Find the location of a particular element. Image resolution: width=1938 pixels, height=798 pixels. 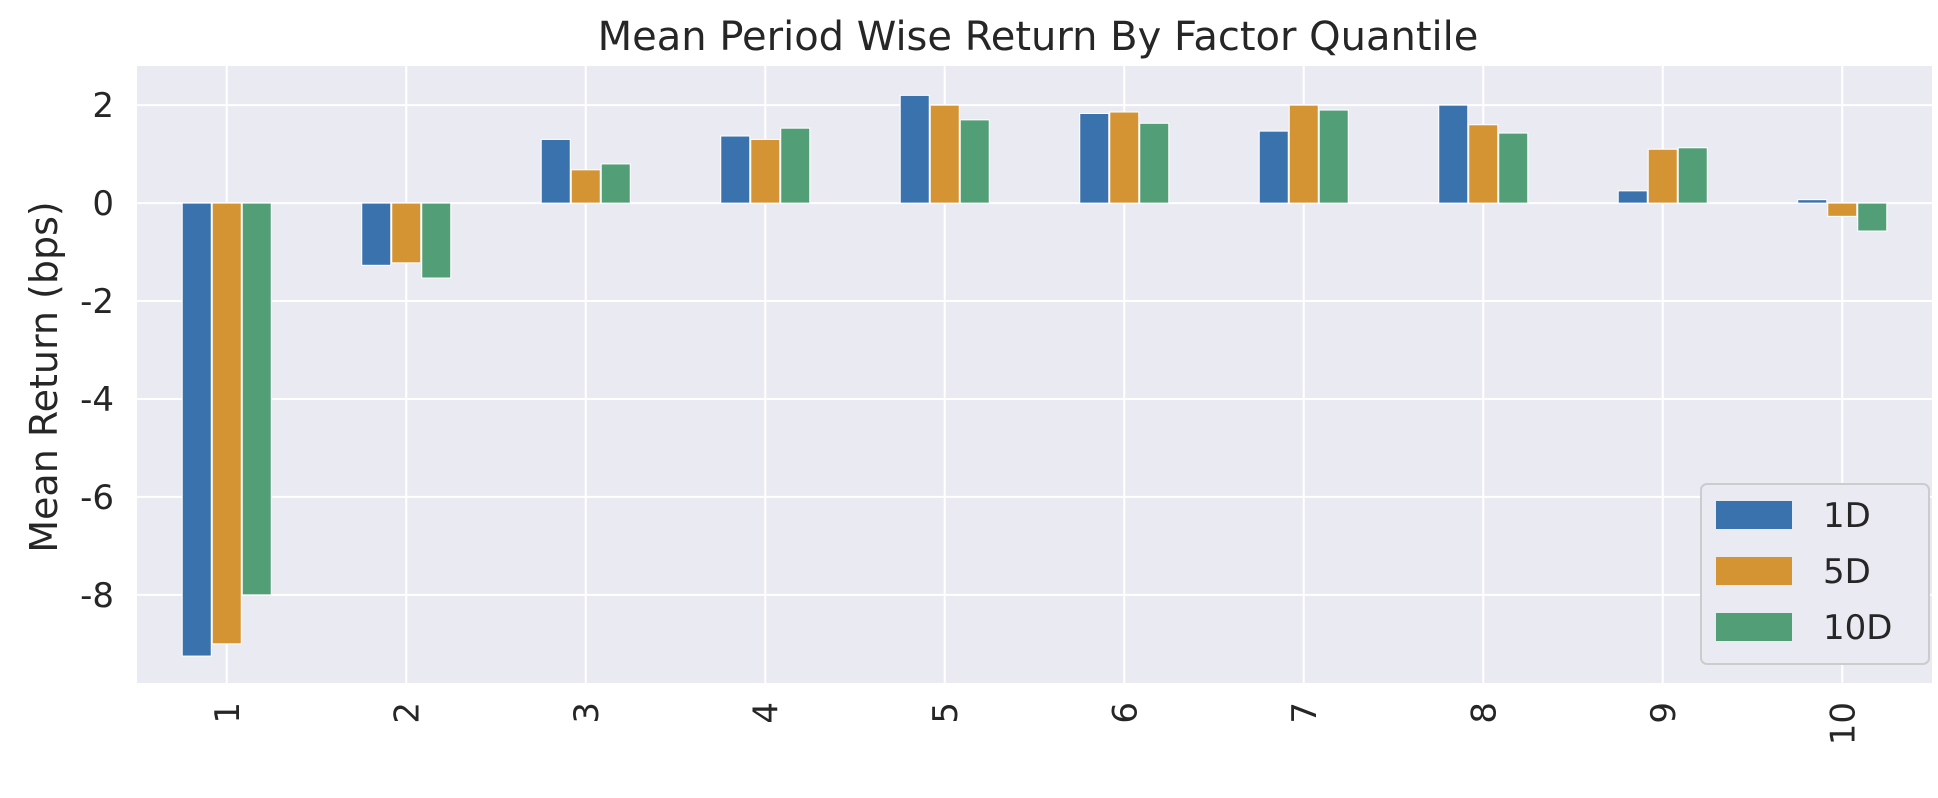

y-tick-label: -6 is located at coordinates (97, 498).